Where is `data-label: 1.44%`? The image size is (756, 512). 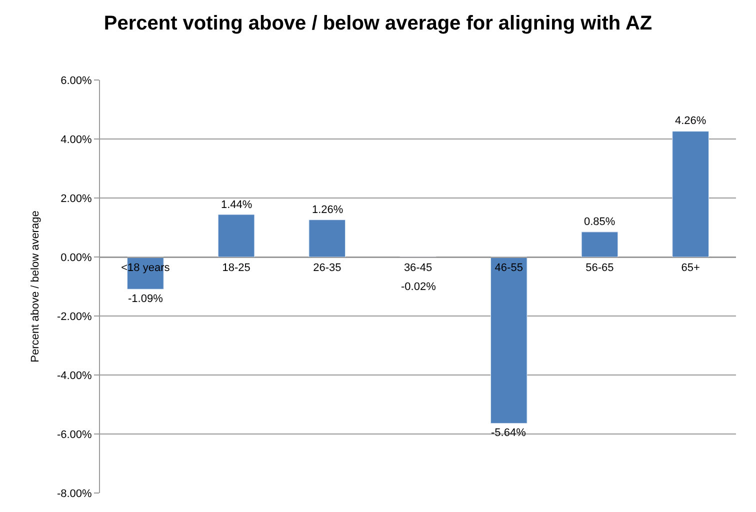
data-label: 1.44% is located at coordinates (236, 205).